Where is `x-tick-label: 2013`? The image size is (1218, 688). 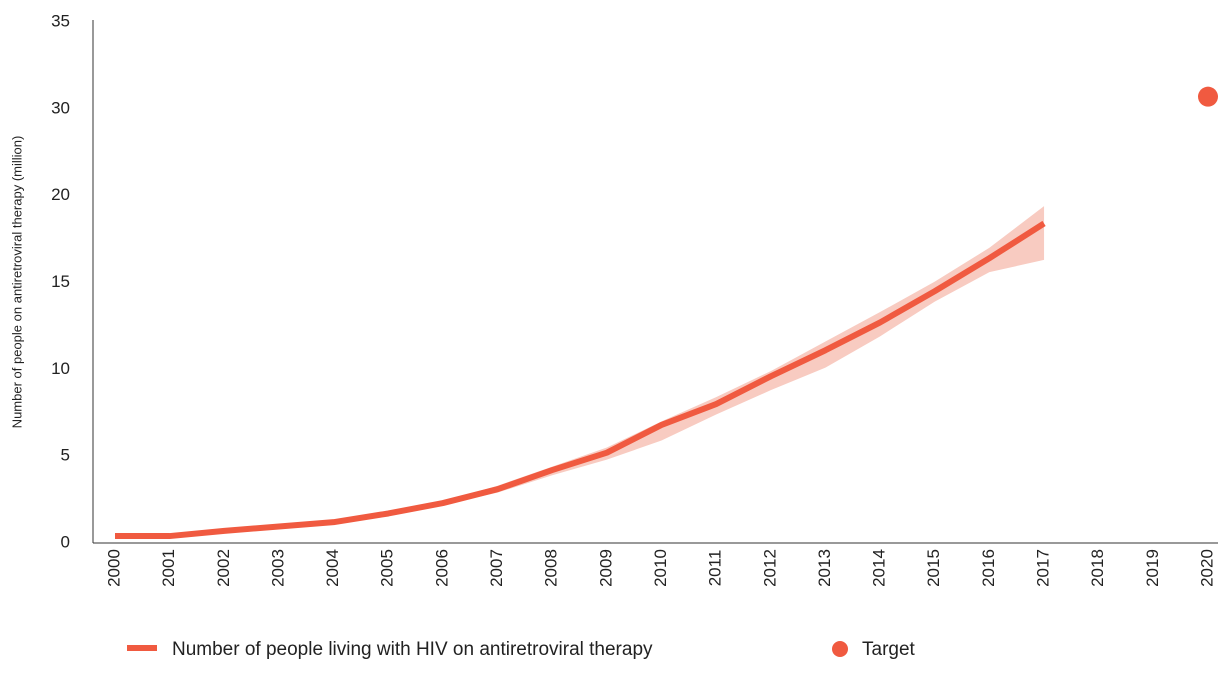 x-tick-label: 2013 is located at coordinates (824, 568).